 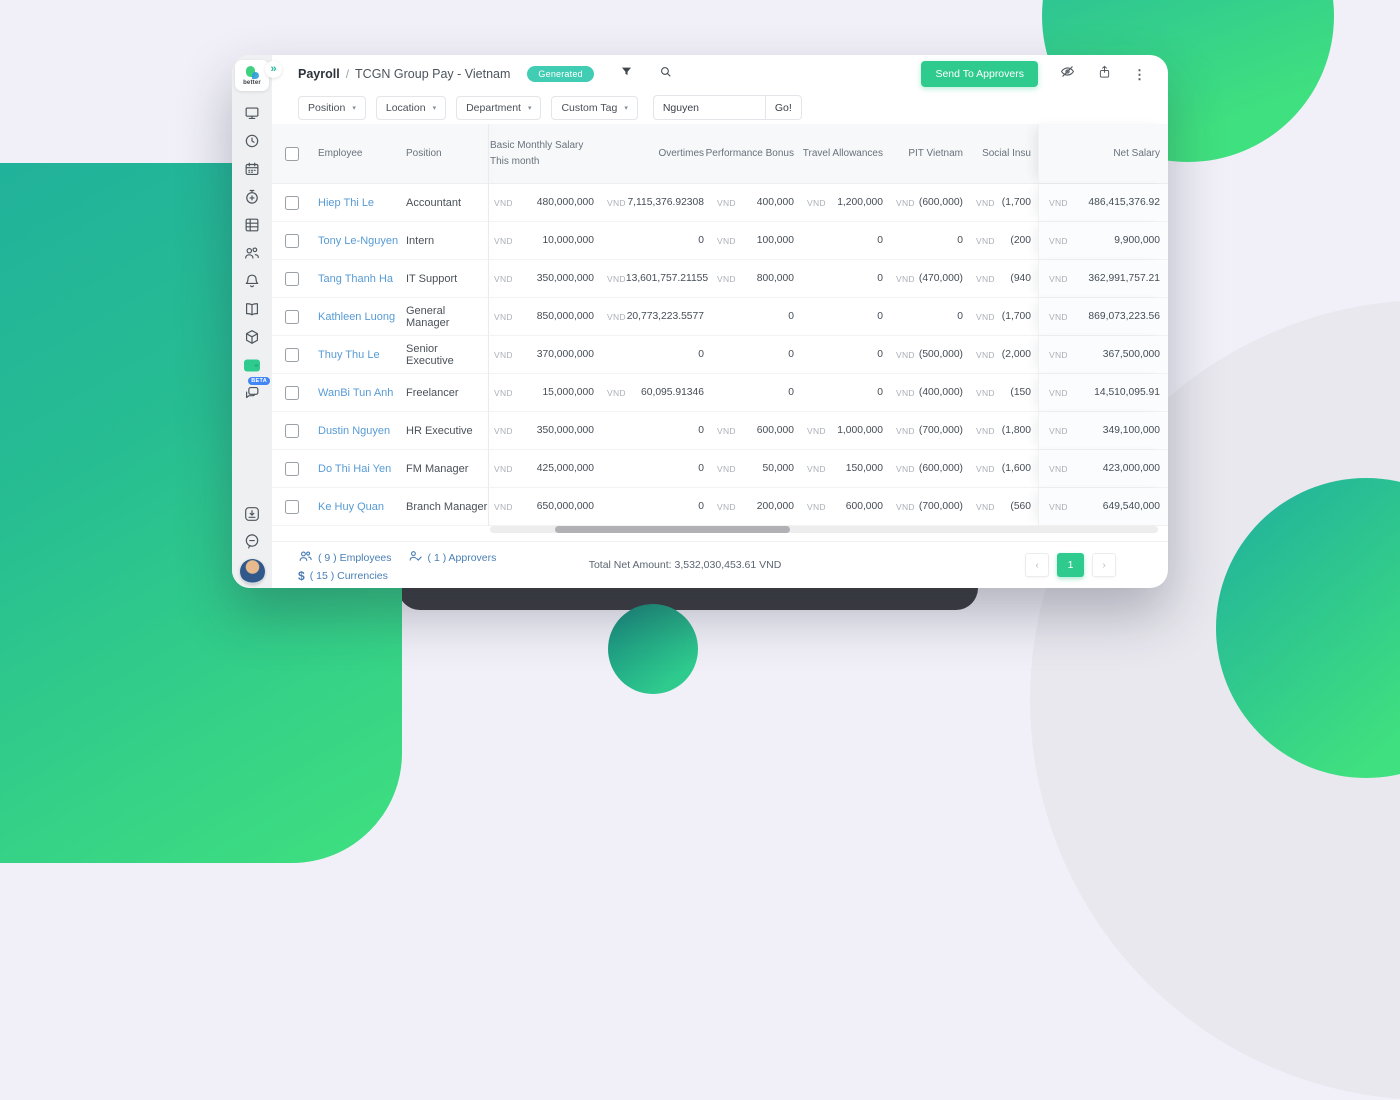 What do you see at coordinates (332, 107) in the screenshot?
I see `filter-position: Position ▾` at bounding box center [332, 107].